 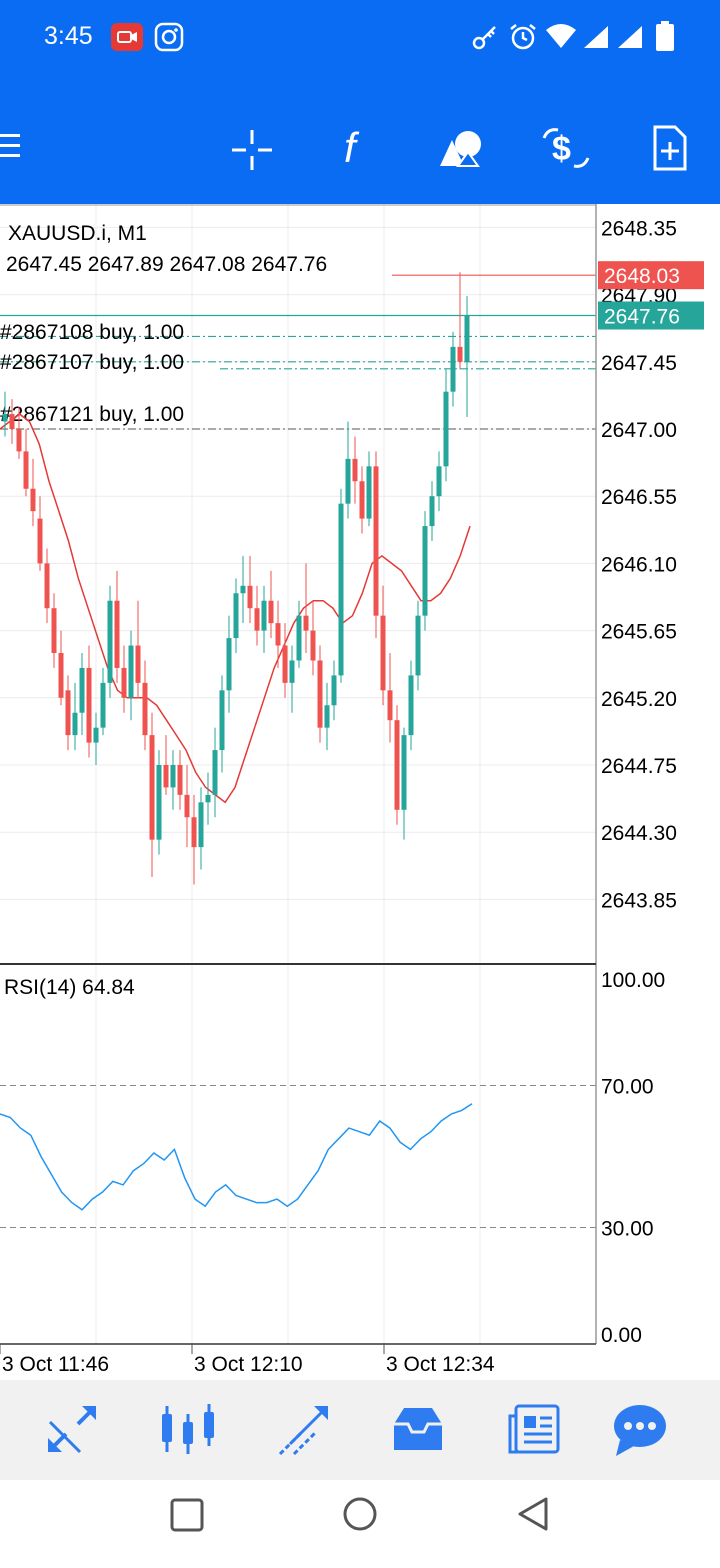 I want to click on crosshair-icon, so click(x=252, y=150).